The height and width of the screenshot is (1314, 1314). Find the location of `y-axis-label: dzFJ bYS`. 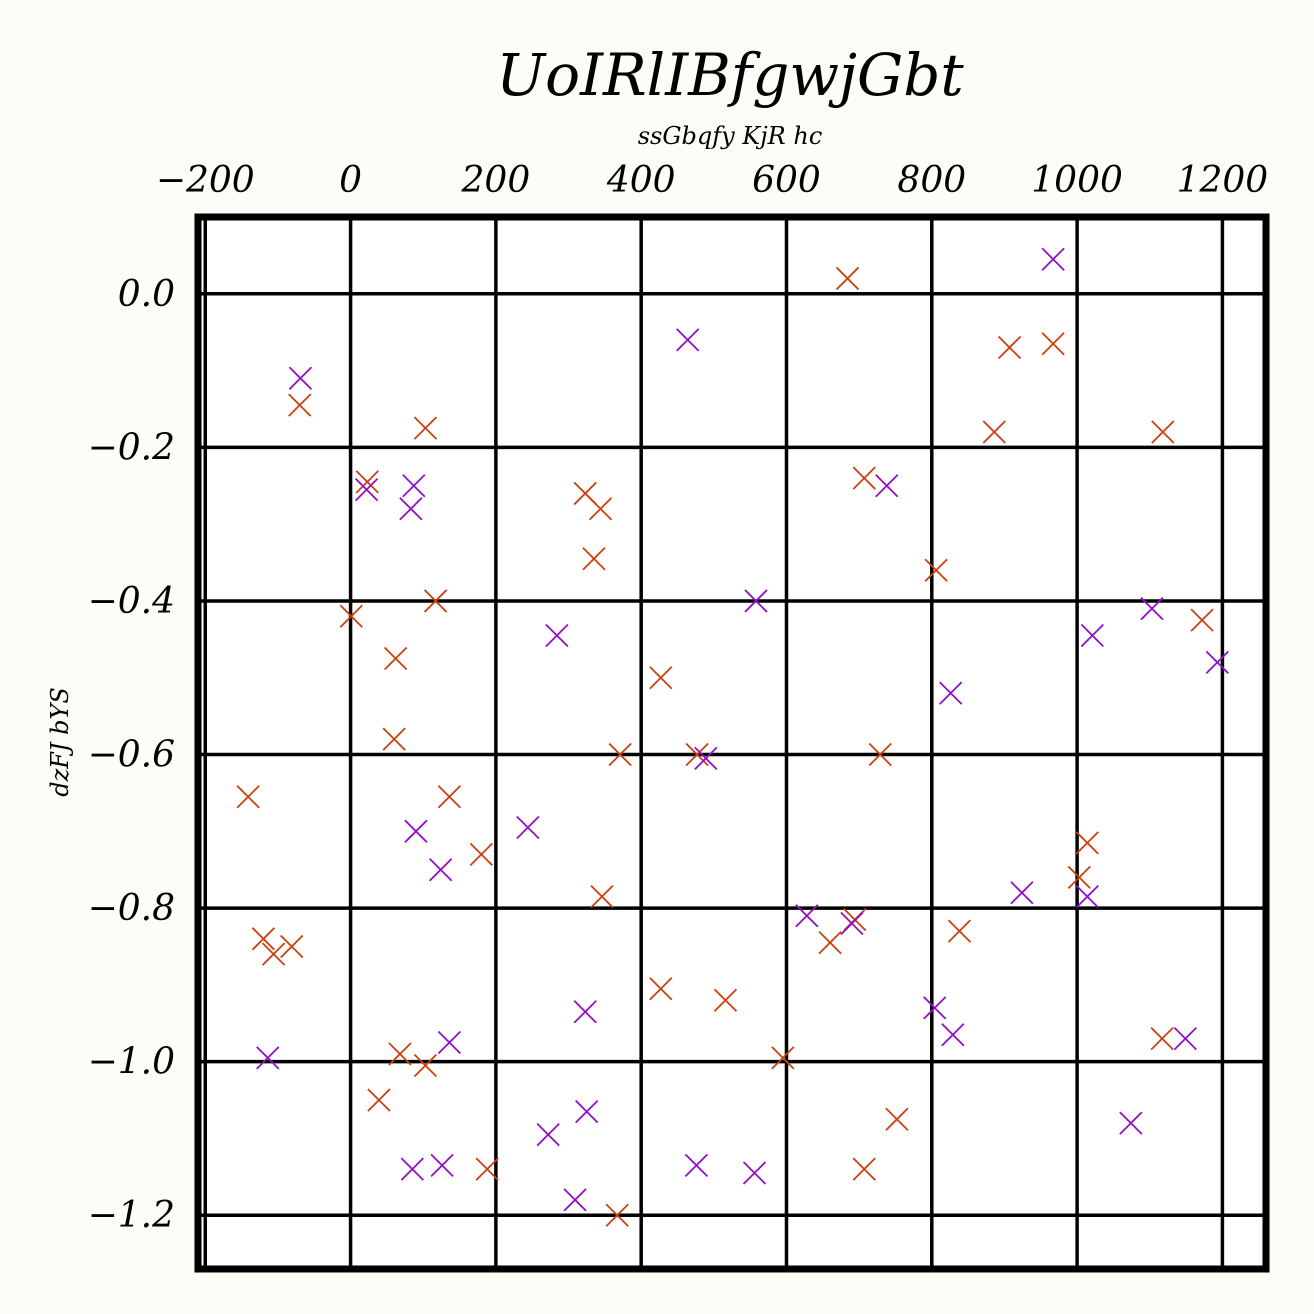

y-axis-label: dzFJ bYS is located at coordinates (60, 742).